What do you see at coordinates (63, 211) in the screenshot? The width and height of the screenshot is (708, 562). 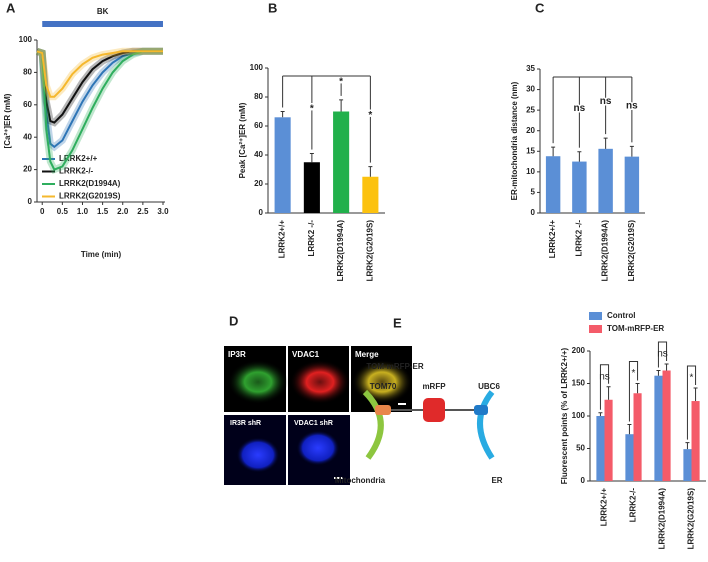 I see `x-tick-label: 0.5` at bounding box center [63, 211].